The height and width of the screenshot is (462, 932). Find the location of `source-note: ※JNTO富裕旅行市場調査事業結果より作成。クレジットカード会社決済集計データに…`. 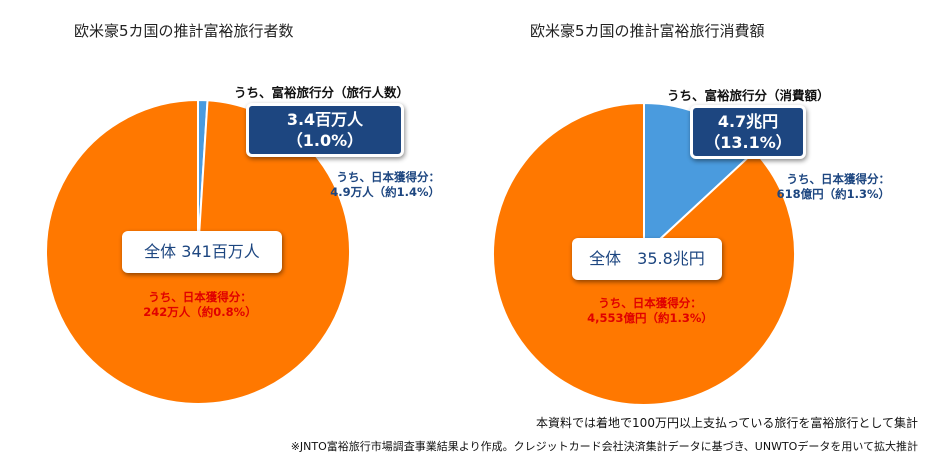

source-note: ※JNTO富裕旅行市場調査事業結果より作成。クレジットカード会社決済集計データに… is located at coordinates (604, 446).